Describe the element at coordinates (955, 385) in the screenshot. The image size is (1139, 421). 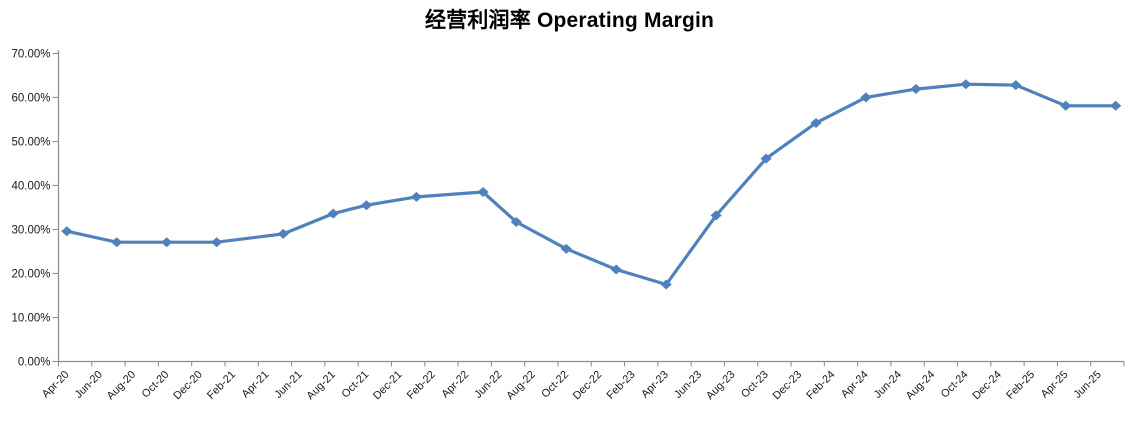
I see `x-tick-label: Oct-24` at that location.